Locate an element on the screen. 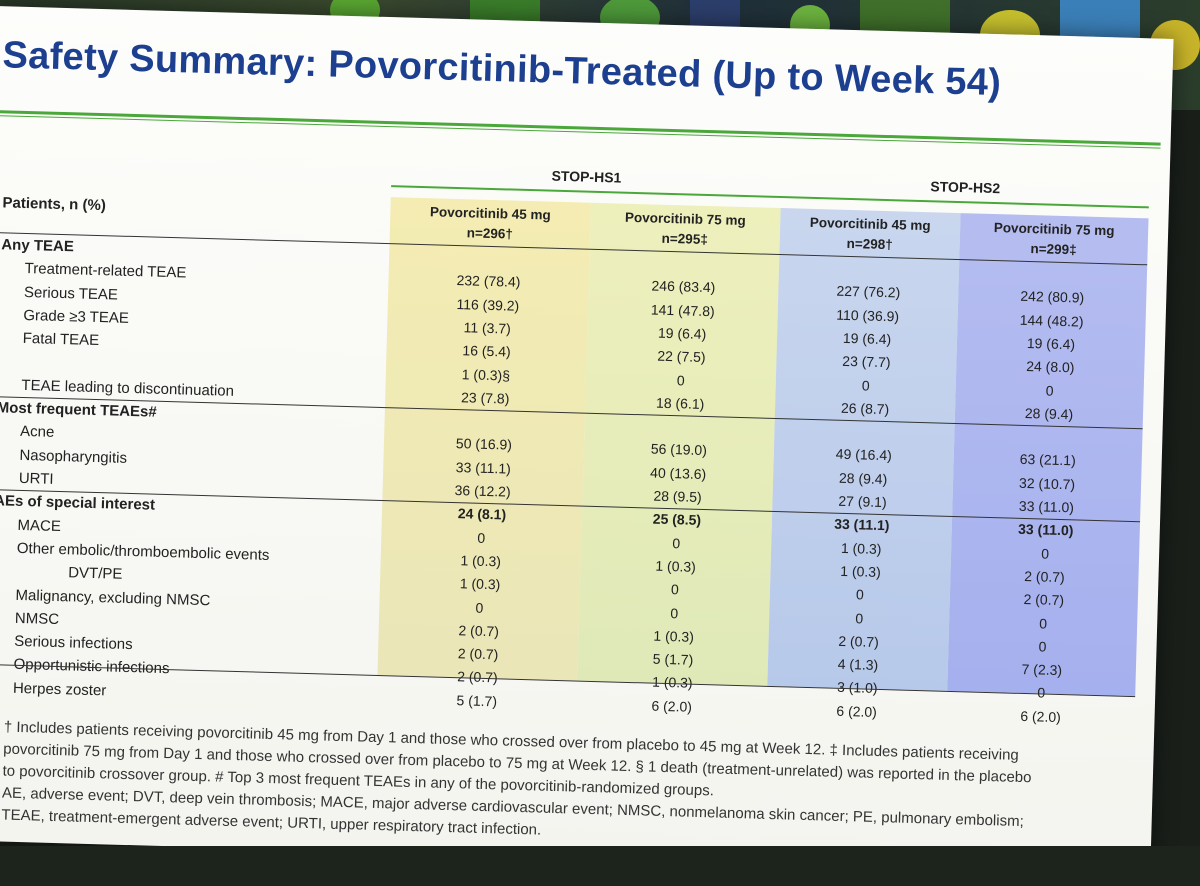 The image size is (1200, 886). row-label: TEAE leading to discontinuation is located at coordinates (128, 388).